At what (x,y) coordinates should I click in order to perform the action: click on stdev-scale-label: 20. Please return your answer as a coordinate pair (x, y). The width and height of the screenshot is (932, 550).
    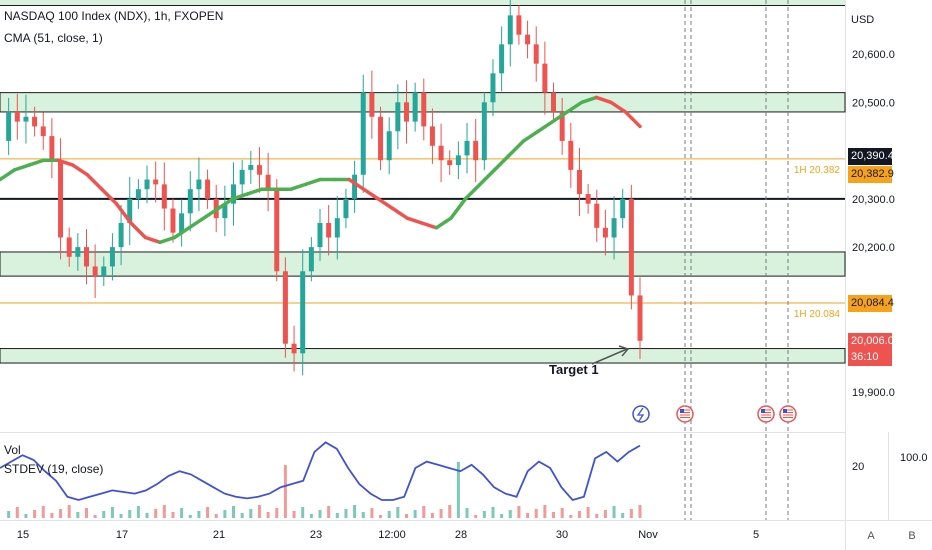
    Looking at the image, I should click on (858, 467).